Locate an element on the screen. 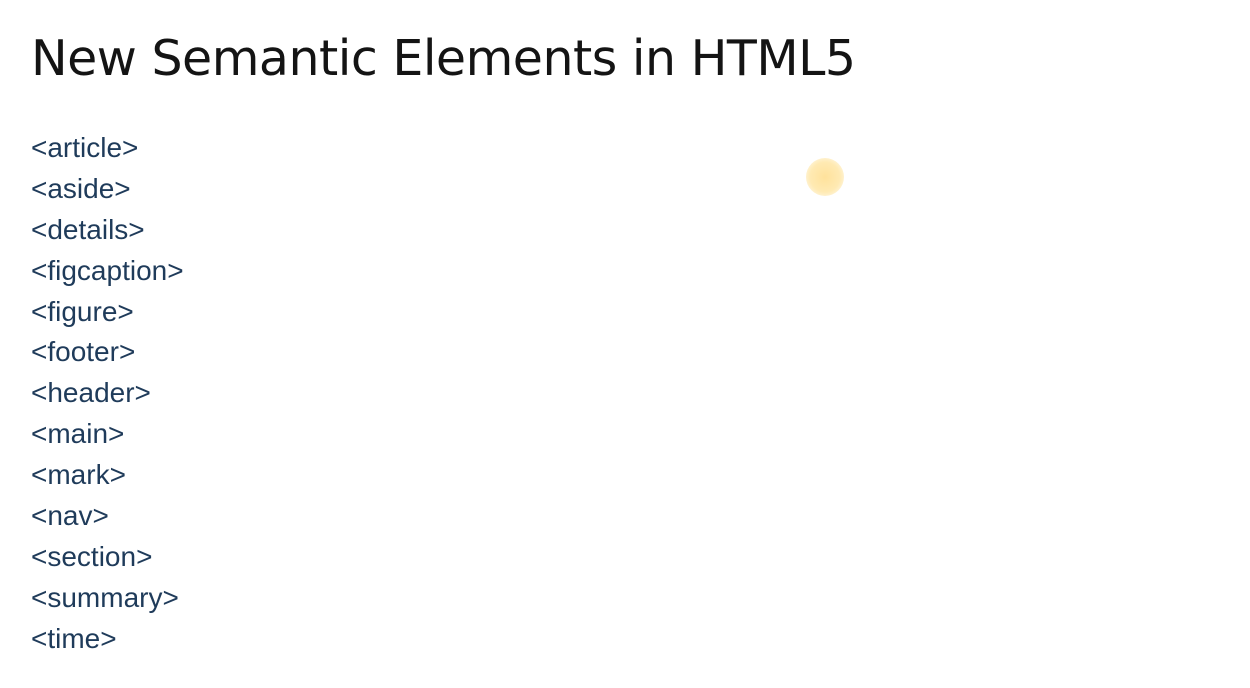  list-item-header: <header> is located at coordinates (91, 393).